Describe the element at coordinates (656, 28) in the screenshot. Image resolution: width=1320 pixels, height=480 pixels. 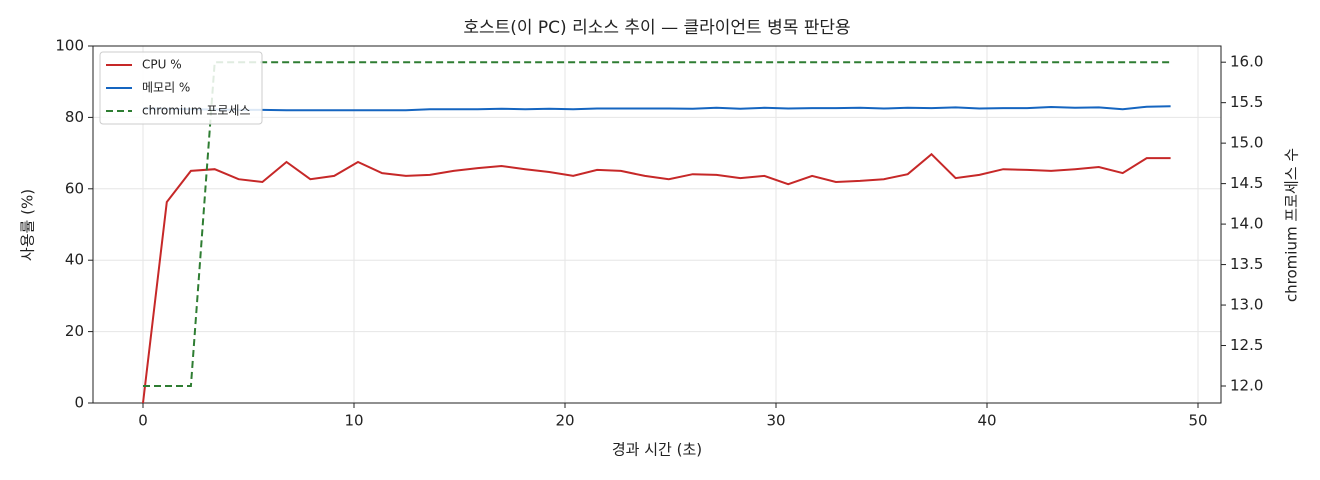
I see `chart-title: 호스트(이 PC) 리소스 추이 — 클라이언트 병목 판단용` at that location.